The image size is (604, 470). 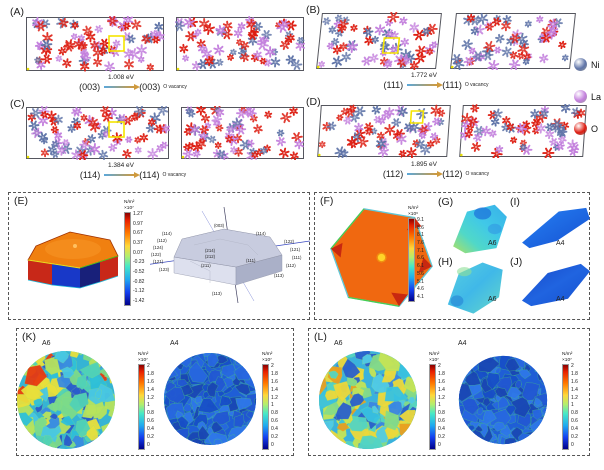 I want to click on reaction-b: 1.772 eV (111) (111) O vacancy, so click(x=436, y=81).